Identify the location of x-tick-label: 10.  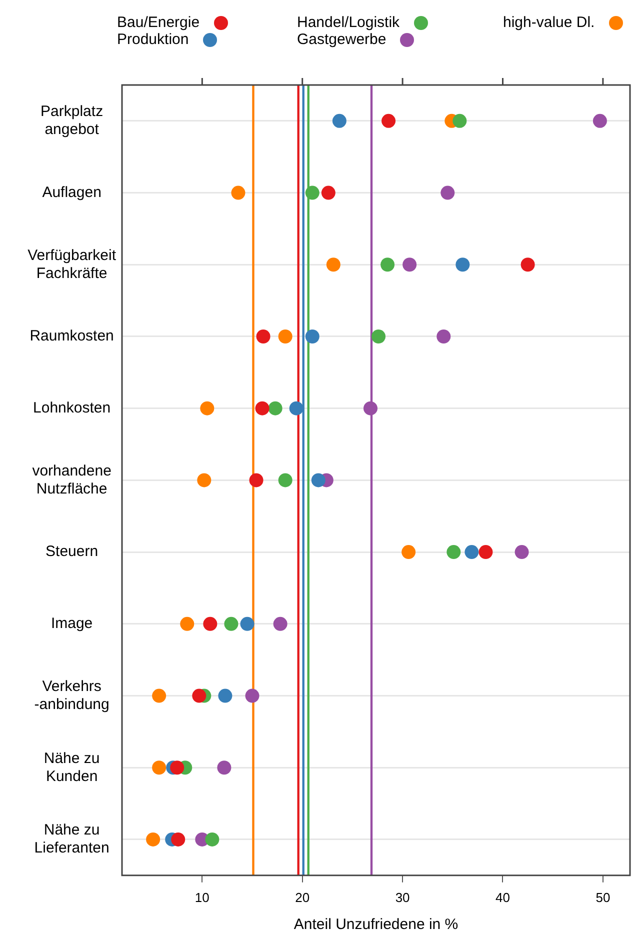
(202, 897).